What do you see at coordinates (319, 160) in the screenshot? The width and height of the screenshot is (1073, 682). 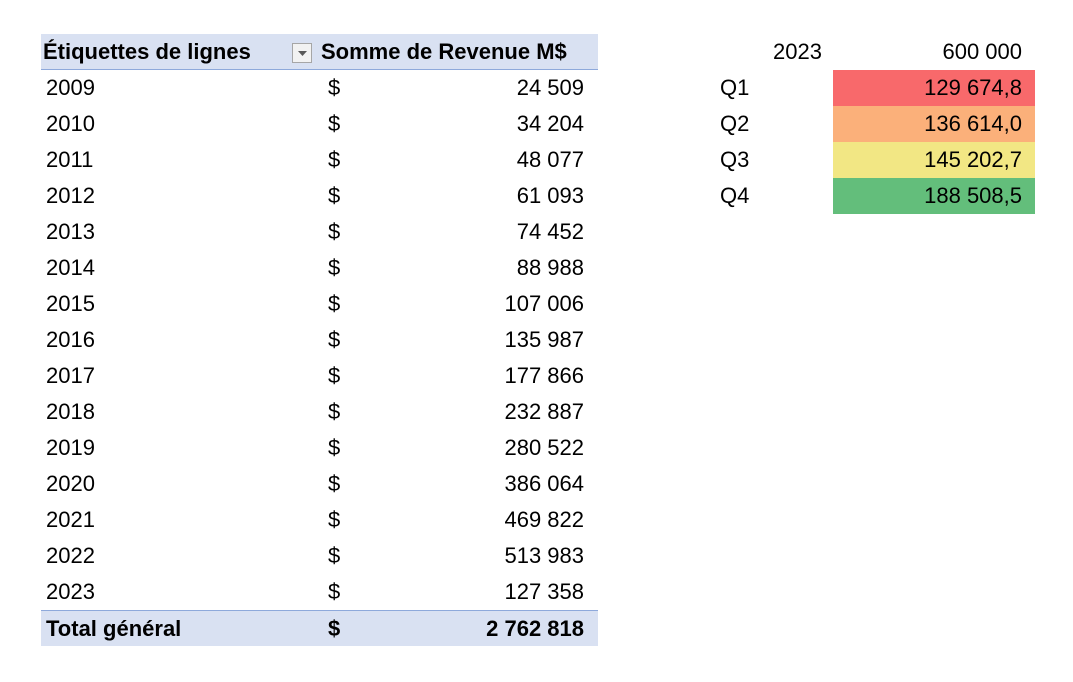 I see `table-row: 2011 $48 077` at bounding box center [319, 160].